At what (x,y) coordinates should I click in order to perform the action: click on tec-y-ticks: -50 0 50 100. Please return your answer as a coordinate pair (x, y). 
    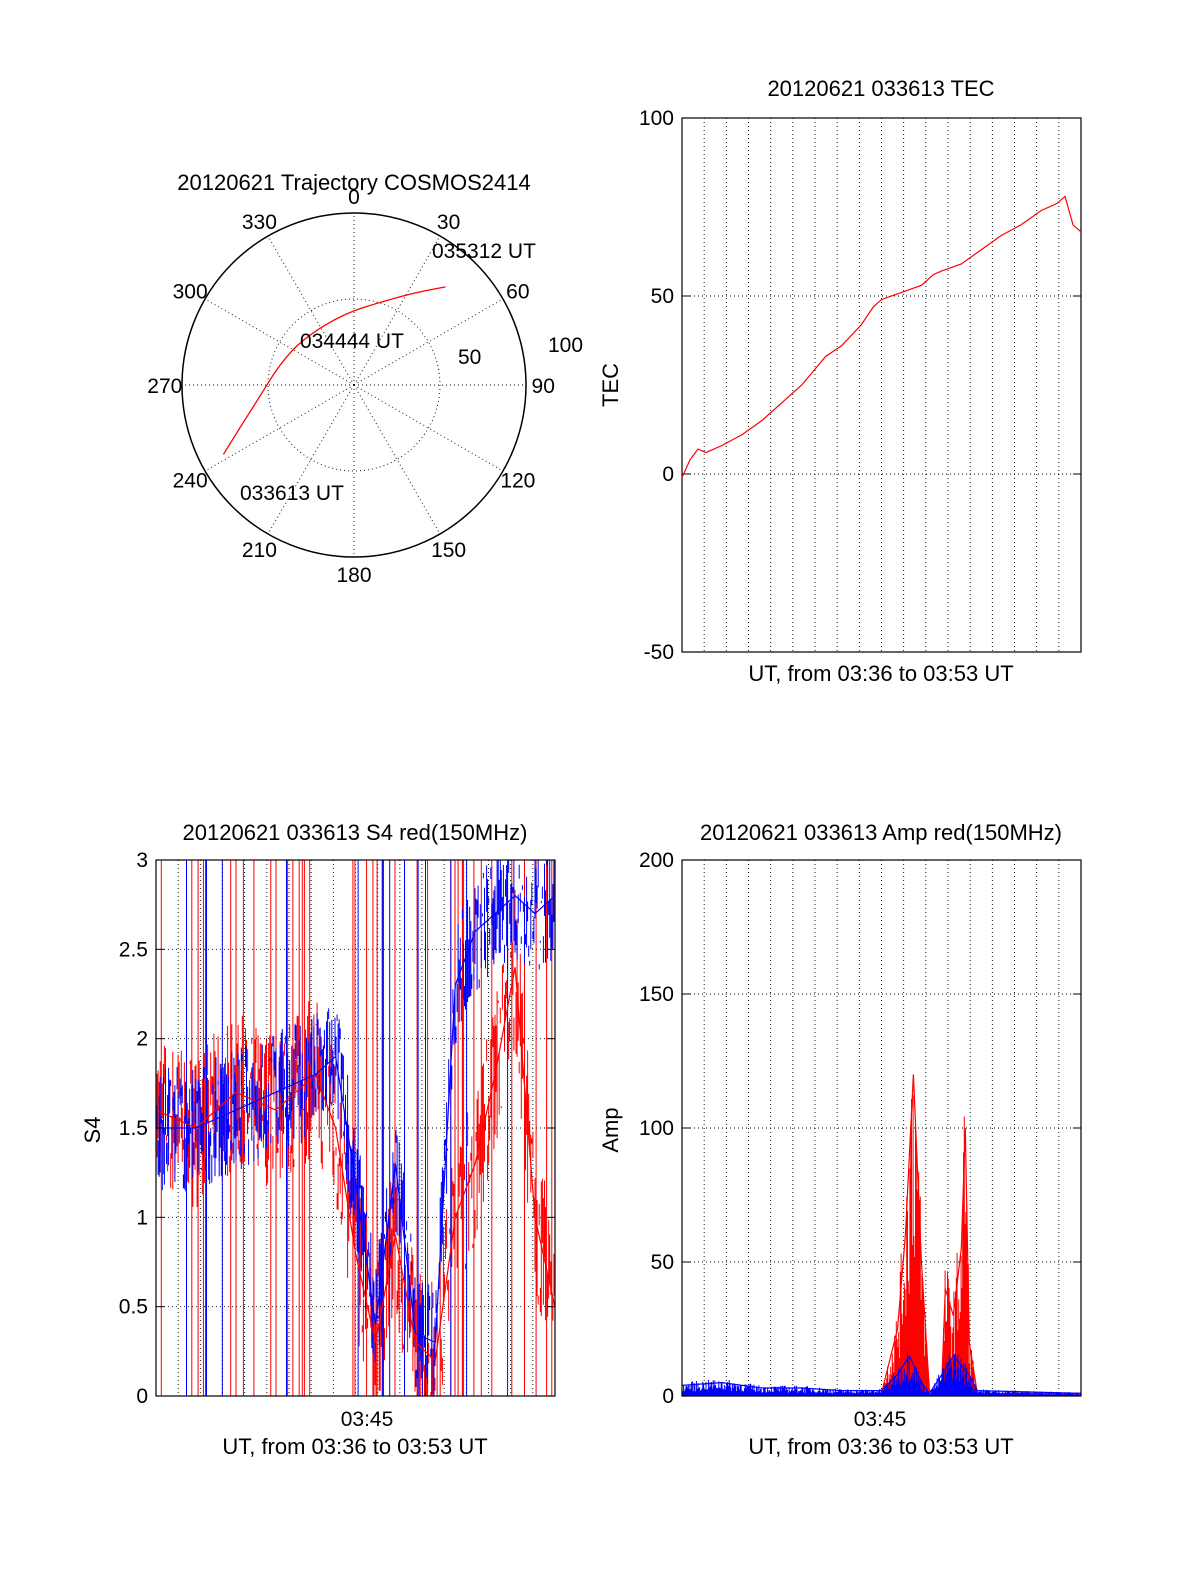
    Looking at the image, I should click on (860, 385).